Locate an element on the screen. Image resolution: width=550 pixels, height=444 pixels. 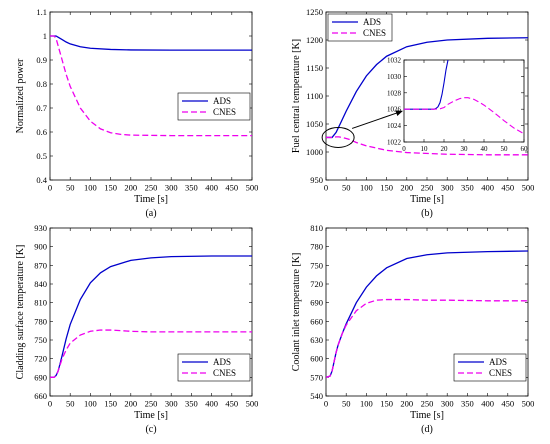
panel-caption: (d) is located at coordinates (427, 429).